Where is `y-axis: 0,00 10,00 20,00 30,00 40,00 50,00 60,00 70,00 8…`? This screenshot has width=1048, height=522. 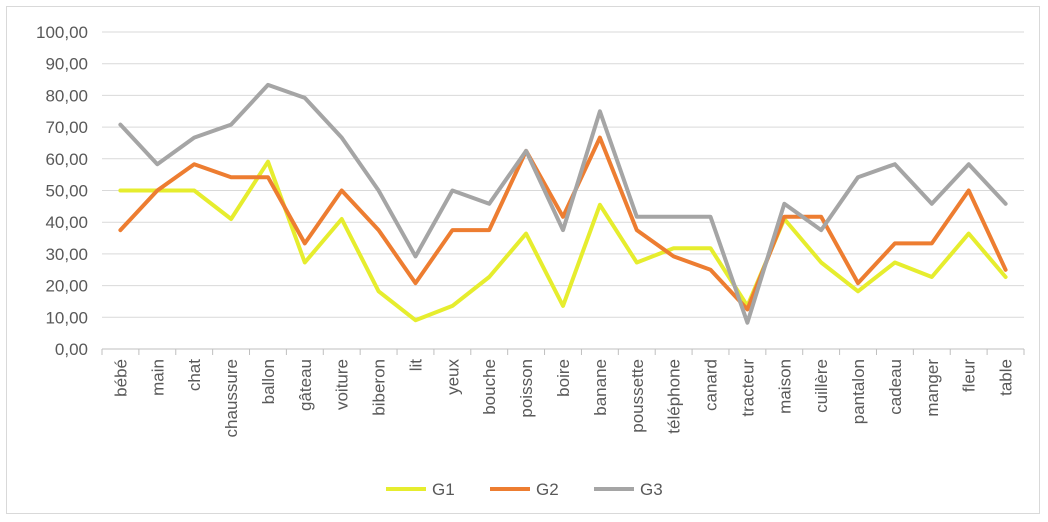
y-axis: 0,00 10,00 20,00 30,00 40,00 50,00 60,00 70,00 8… is located at coordinates (62, 191).